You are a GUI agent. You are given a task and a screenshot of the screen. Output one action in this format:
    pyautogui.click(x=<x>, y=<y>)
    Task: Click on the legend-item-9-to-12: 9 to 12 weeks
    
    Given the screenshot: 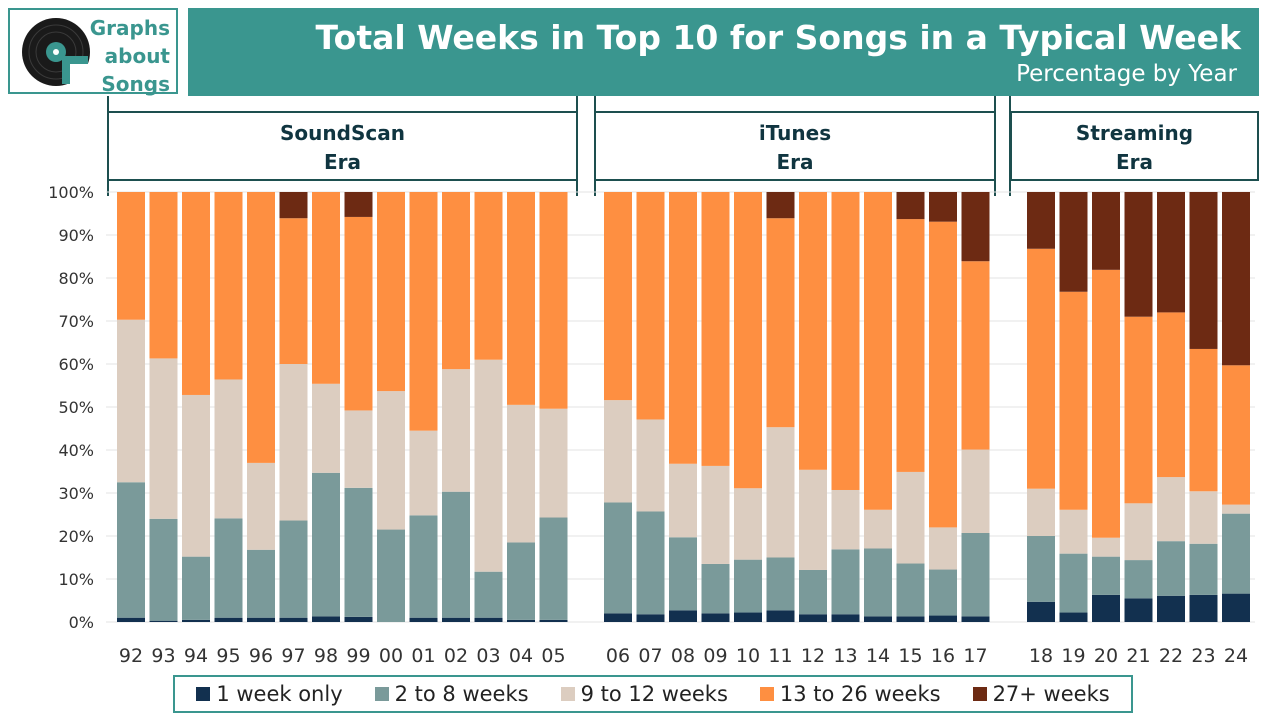 What is the action you would take?
    pyautogui.click(x=644, y=694)
    